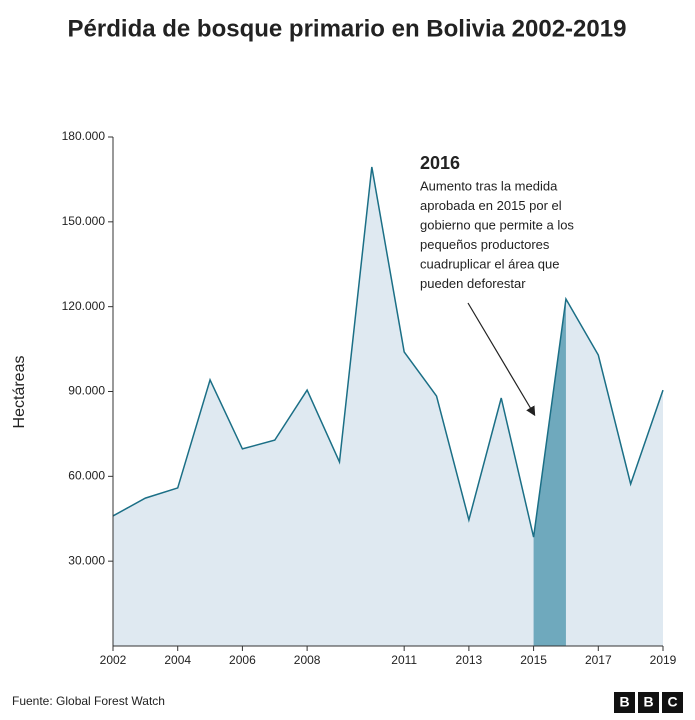  I want to click on annotation-arrow, so click(501, 359).